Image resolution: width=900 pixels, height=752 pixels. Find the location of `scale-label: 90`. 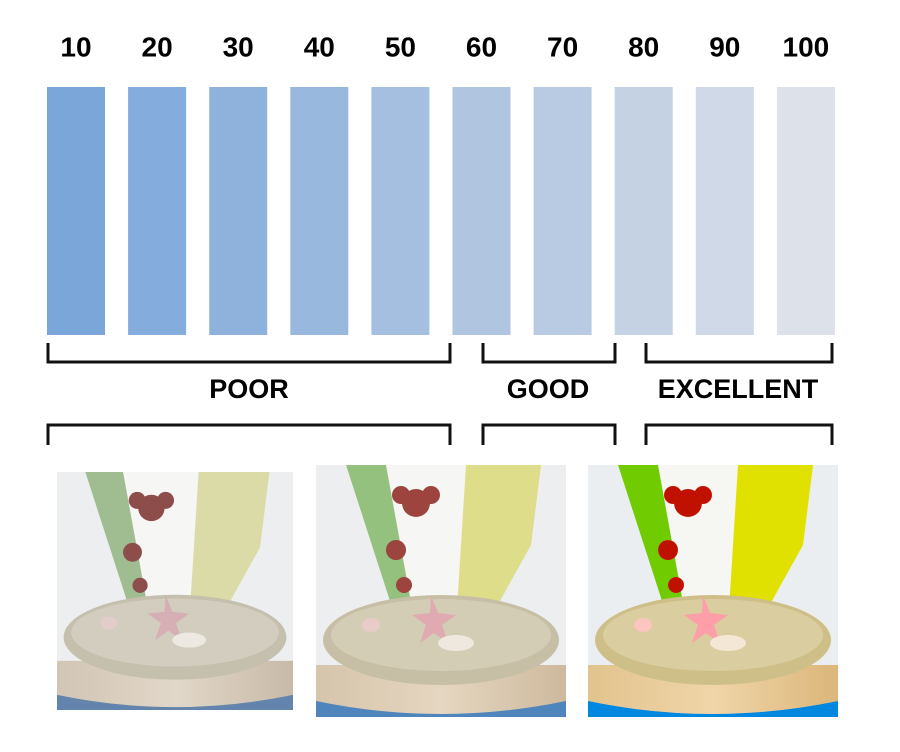

scale-label: 90 is located at coordinates (724, 46).